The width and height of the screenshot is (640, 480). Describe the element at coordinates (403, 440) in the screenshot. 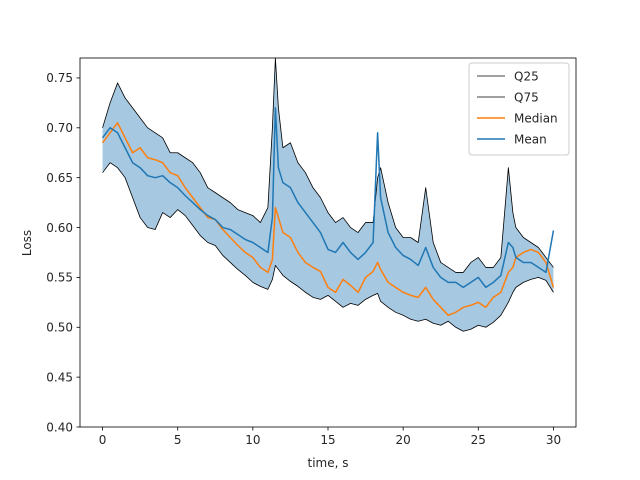

I see `x-tick-label: 20` at that location.